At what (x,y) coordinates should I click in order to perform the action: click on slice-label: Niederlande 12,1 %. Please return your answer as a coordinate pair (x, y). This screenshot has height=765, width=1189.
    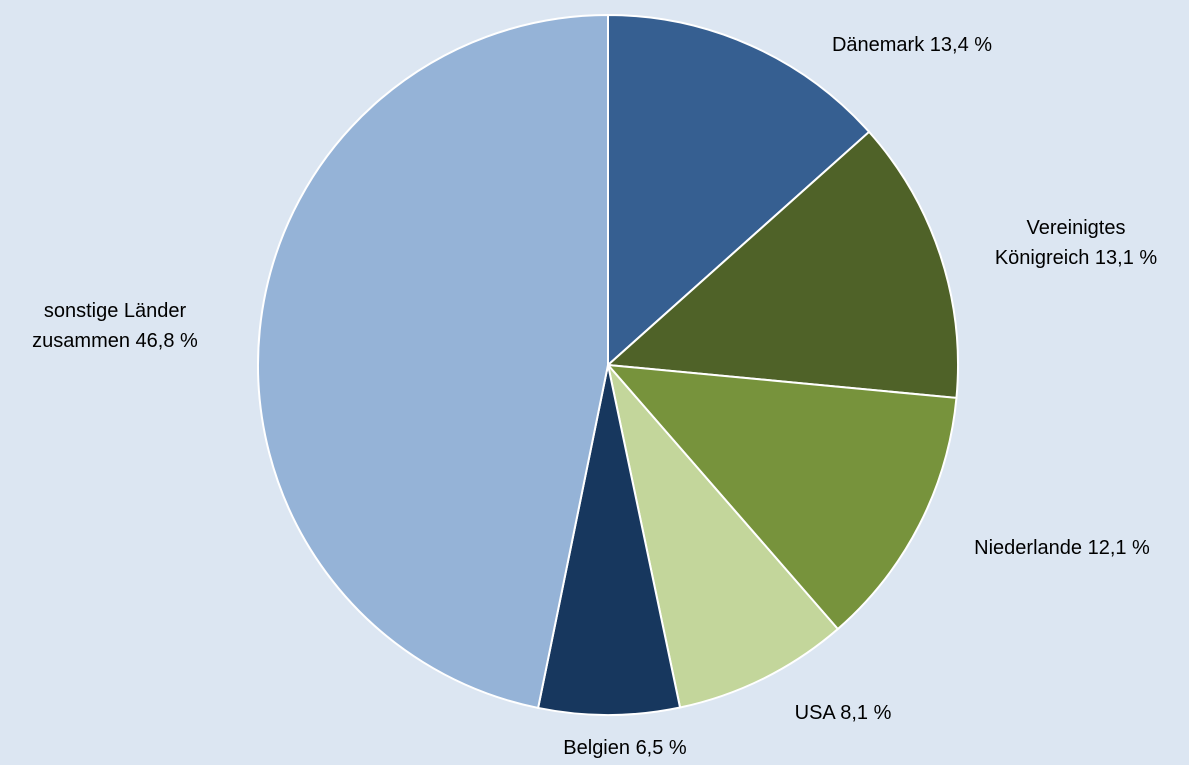
    Looking at the image, I should click on (1060, 548).